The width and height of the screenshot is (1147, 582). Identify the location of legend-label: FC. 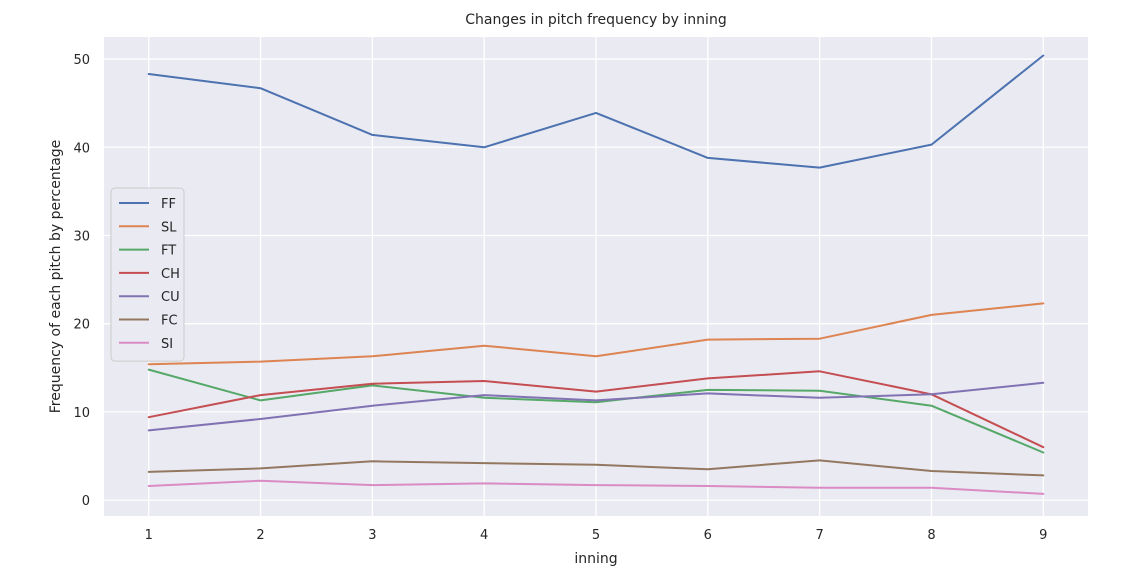
(169, 321).